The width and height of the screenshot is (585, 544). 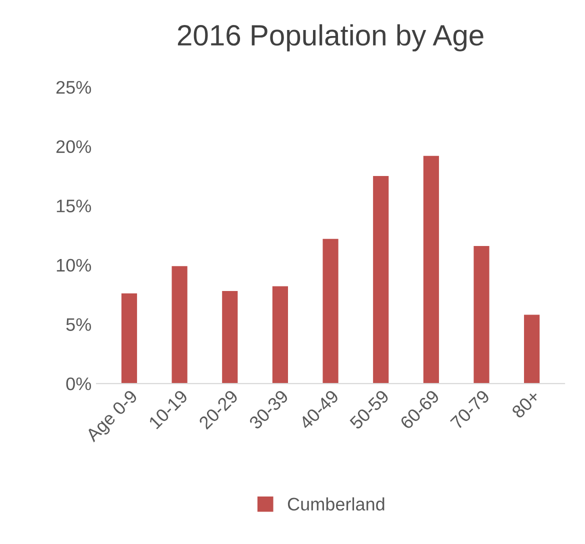 I want to click on y-tick-label: 5%, so click(x=79, y=324).